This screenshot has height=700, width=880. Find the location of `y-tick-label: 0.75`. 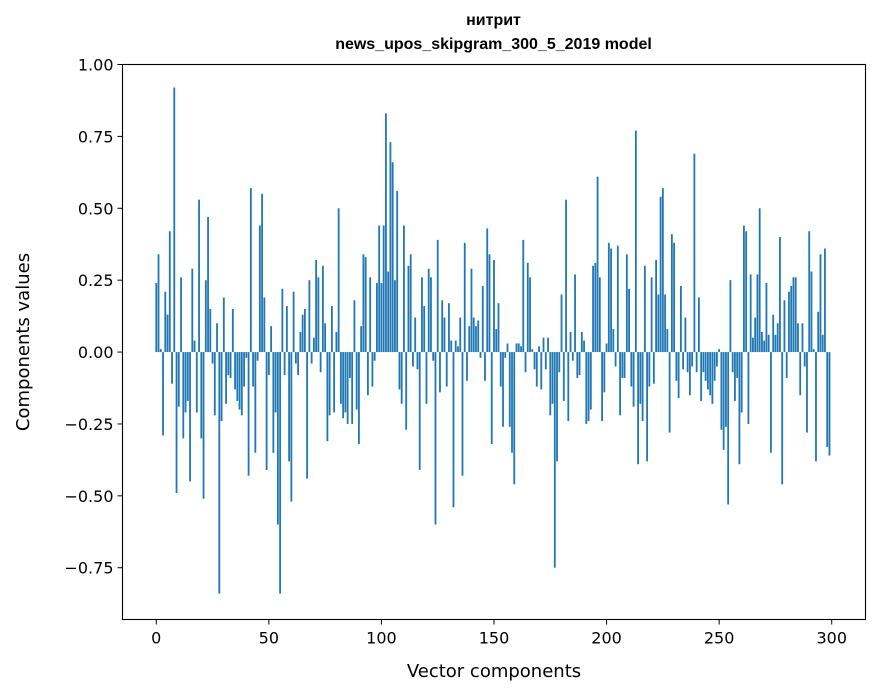

y-tick-label: 0.75 is located at coordinates (96, 136).